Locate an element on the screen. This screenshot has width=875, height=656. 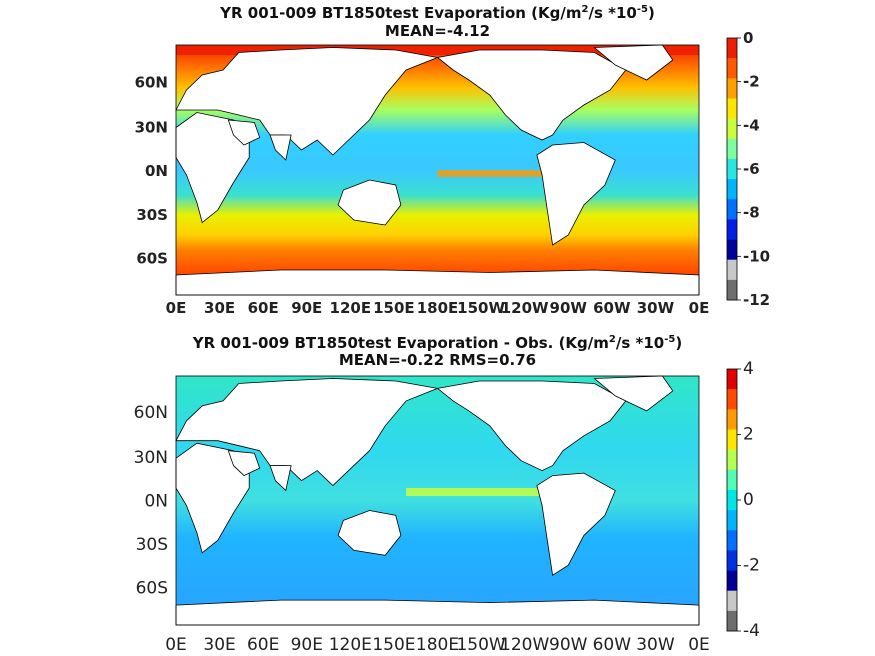
y-tick-label: 60N is located at coordinates (151, 82).